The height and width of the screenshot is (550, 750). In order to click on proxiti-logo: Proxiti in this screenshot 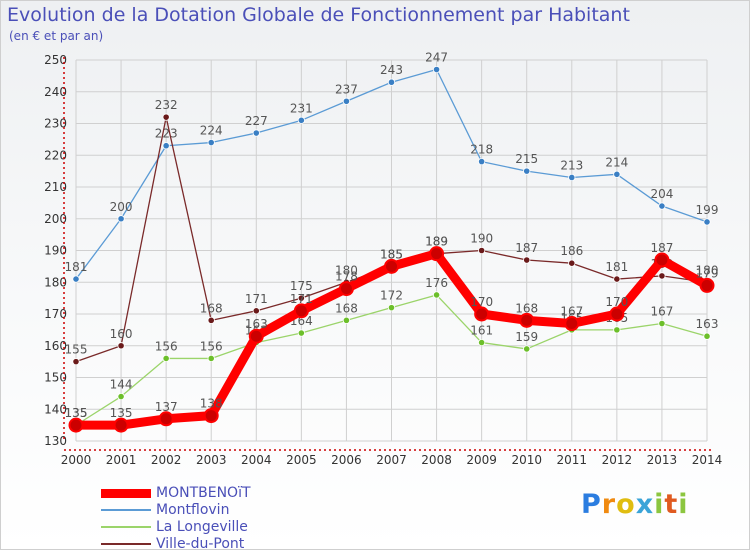, I will do `click(635, 504)`.